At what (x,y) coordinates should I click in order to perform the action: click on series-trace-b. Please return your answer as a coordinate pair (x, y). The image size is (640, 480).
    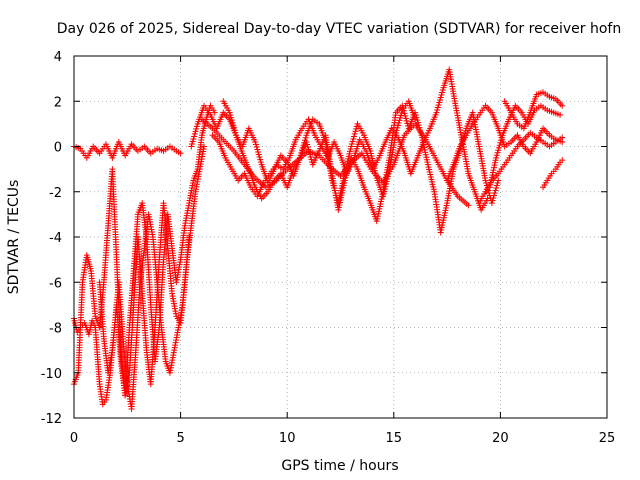
    Looking at the image, I should click on (132, 282).